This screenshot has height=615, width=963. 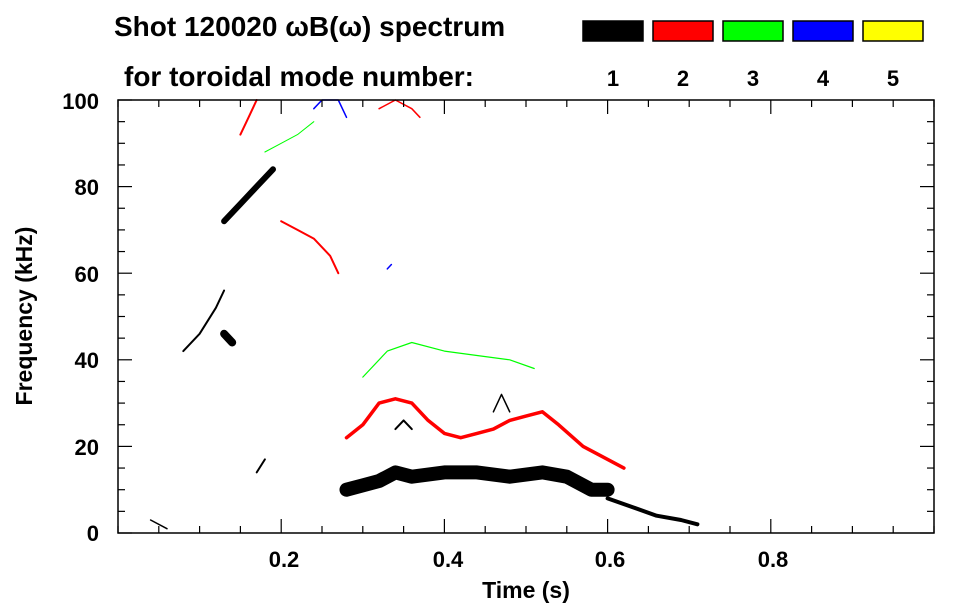 I want to click on legend-label-mode-1: 1, so click(x=613, y=78).